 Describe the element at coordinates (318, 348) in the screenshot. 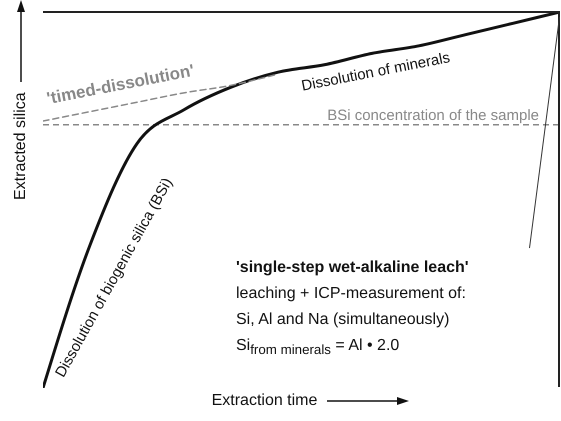

I see `annotation: Si$_{from minerals}$ = Al • 2.0` at that location.